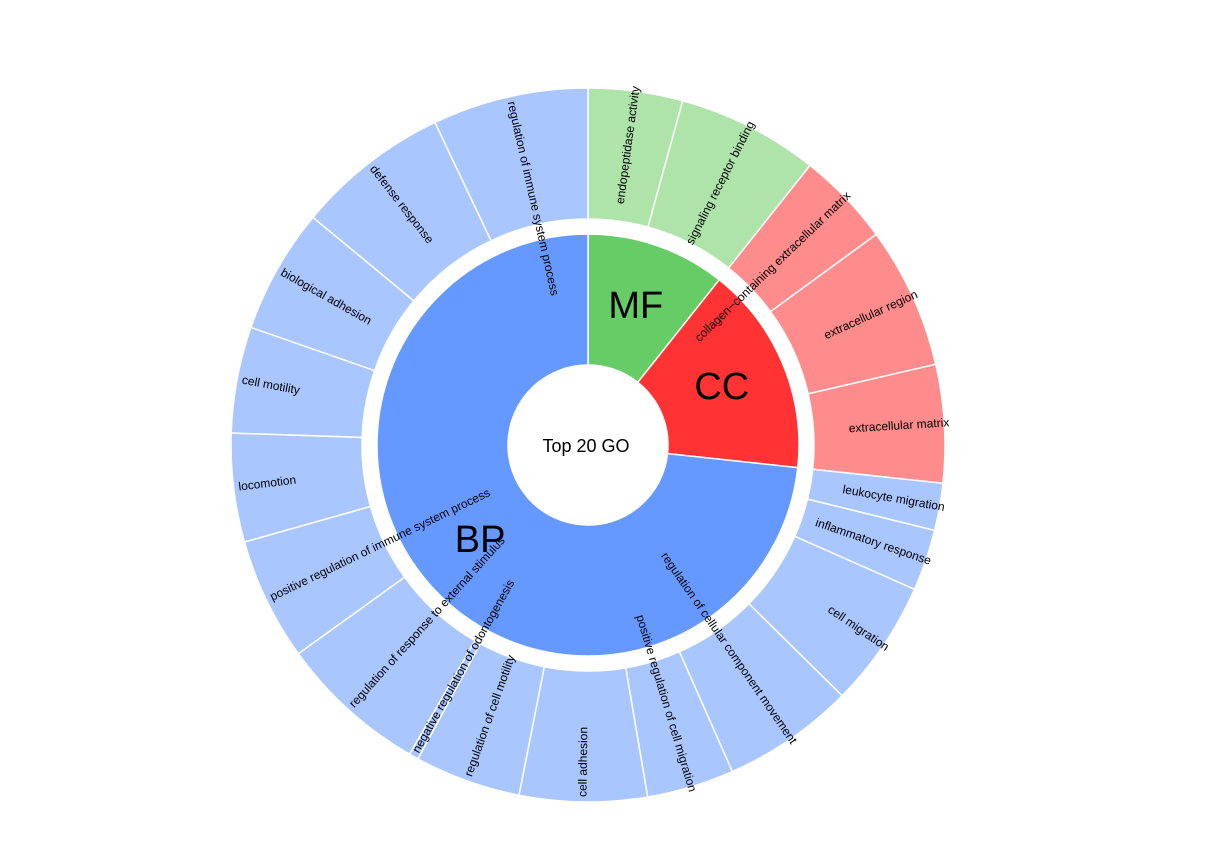 The image size is (1223, 865). What do you see at coordinates (582, 762) in the screenshot?
I see `label-cell-adhesion: cell adhesion` at bounding box center [582, 762].